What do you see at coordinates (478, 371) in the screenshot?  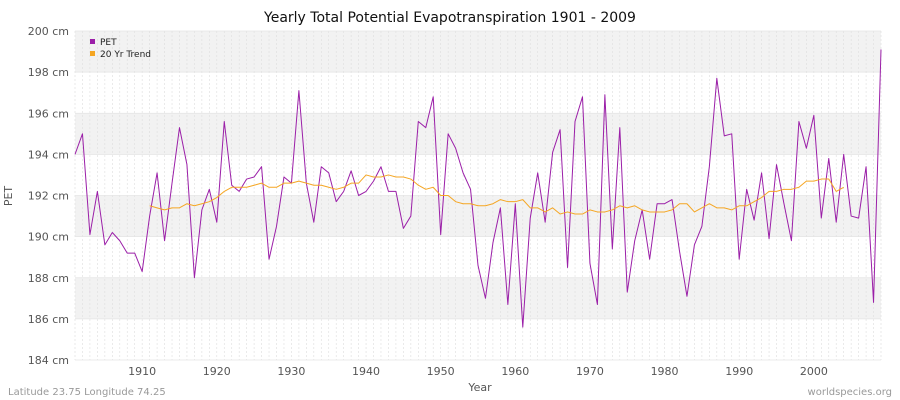 I see `x-axis-ticks: 1910 1920 1930 1940 1950 1960 1970 1980 1990 2000` at bounding box center [478, 371].